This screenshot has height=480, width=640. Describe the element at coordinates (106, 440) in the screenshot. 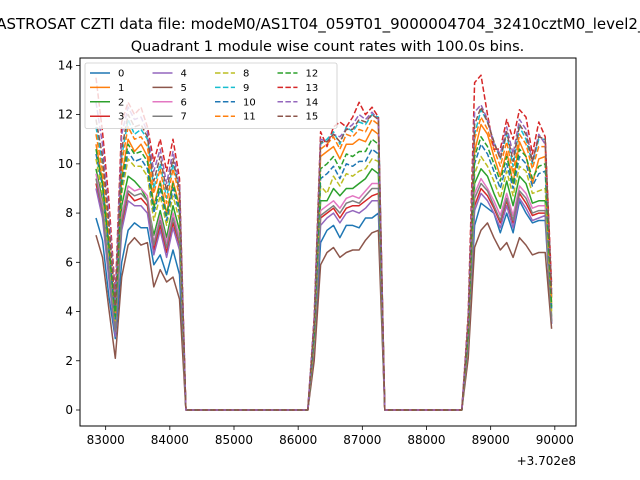

I see `x-tick-label: 83000` at that location.